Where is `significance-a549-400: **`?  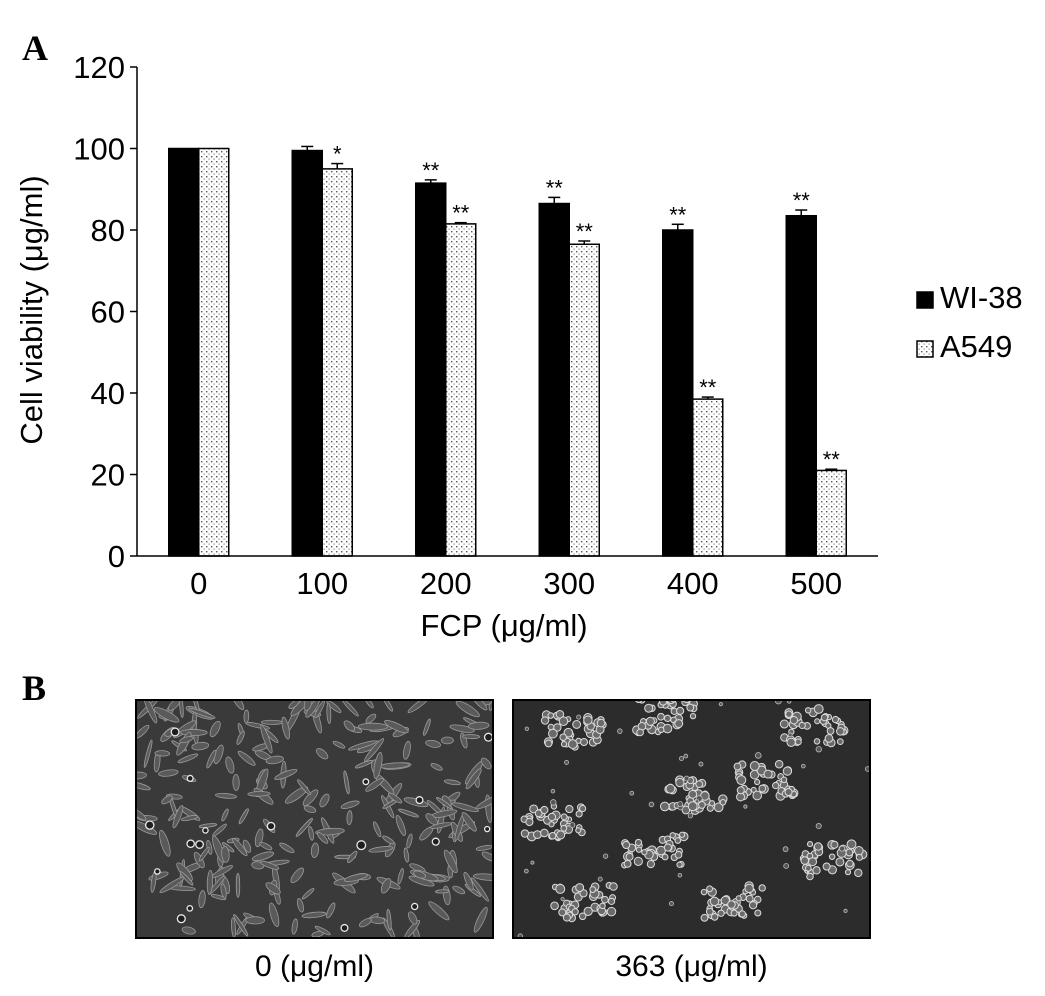 significance-a549-400: ** is located at coordinates (708, 387).